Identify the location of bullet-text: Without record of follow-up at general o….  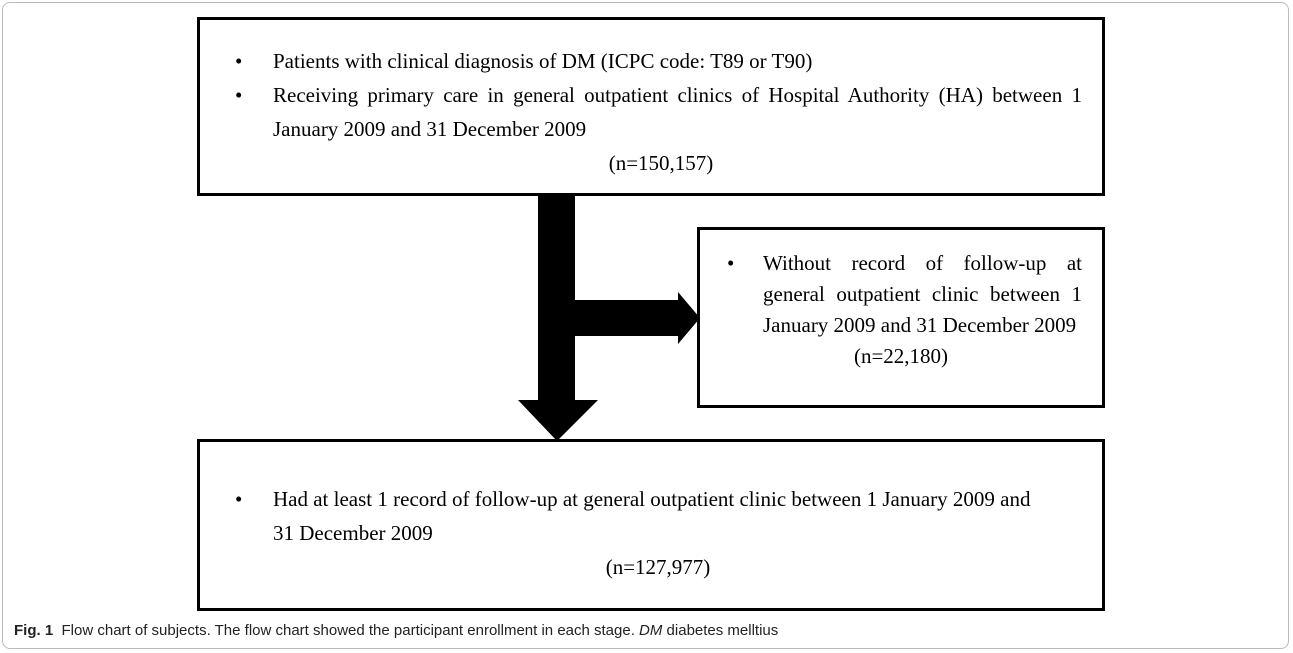
(922, 294).